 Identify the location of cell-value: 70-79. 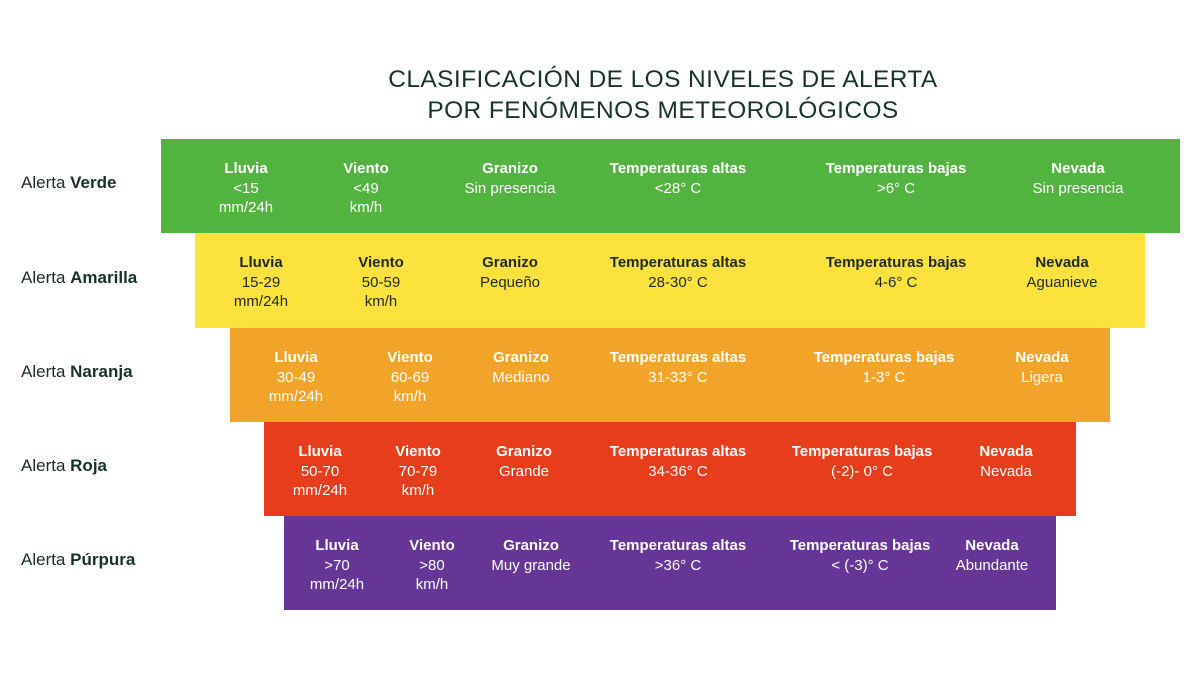
(418, 471).